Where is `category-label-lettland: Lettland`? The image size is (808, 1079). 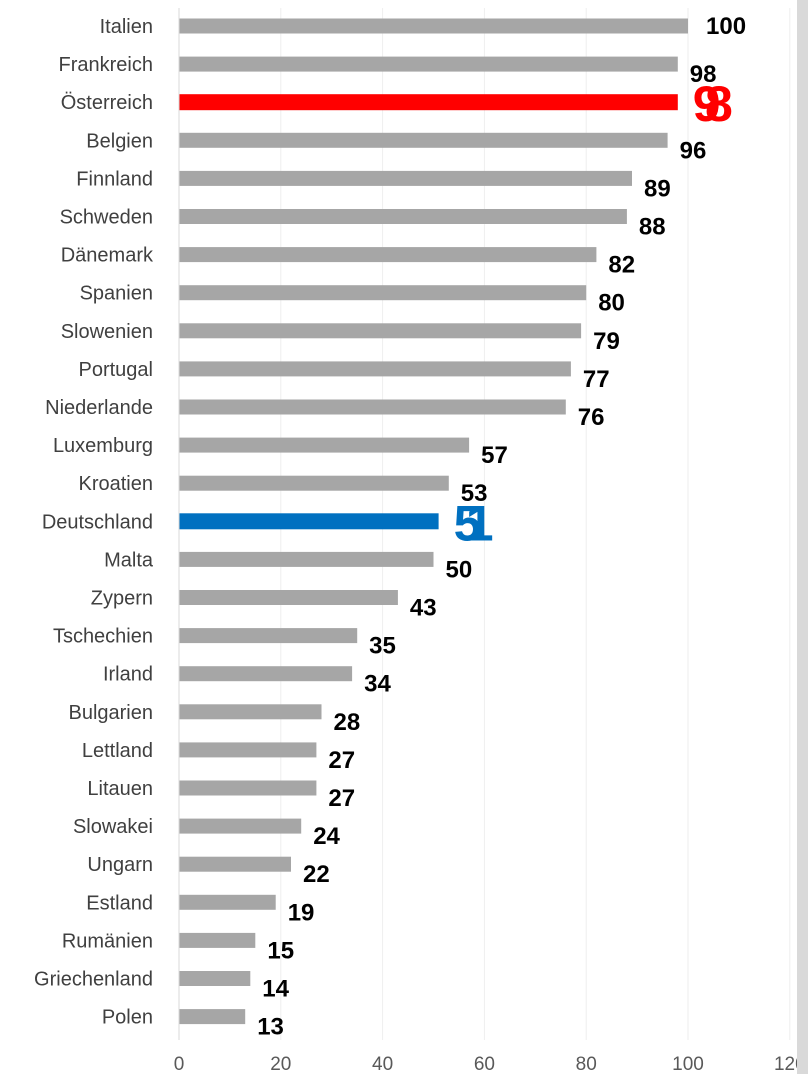
category-label-lettland: Lettland is located at coordinates (117, 751).